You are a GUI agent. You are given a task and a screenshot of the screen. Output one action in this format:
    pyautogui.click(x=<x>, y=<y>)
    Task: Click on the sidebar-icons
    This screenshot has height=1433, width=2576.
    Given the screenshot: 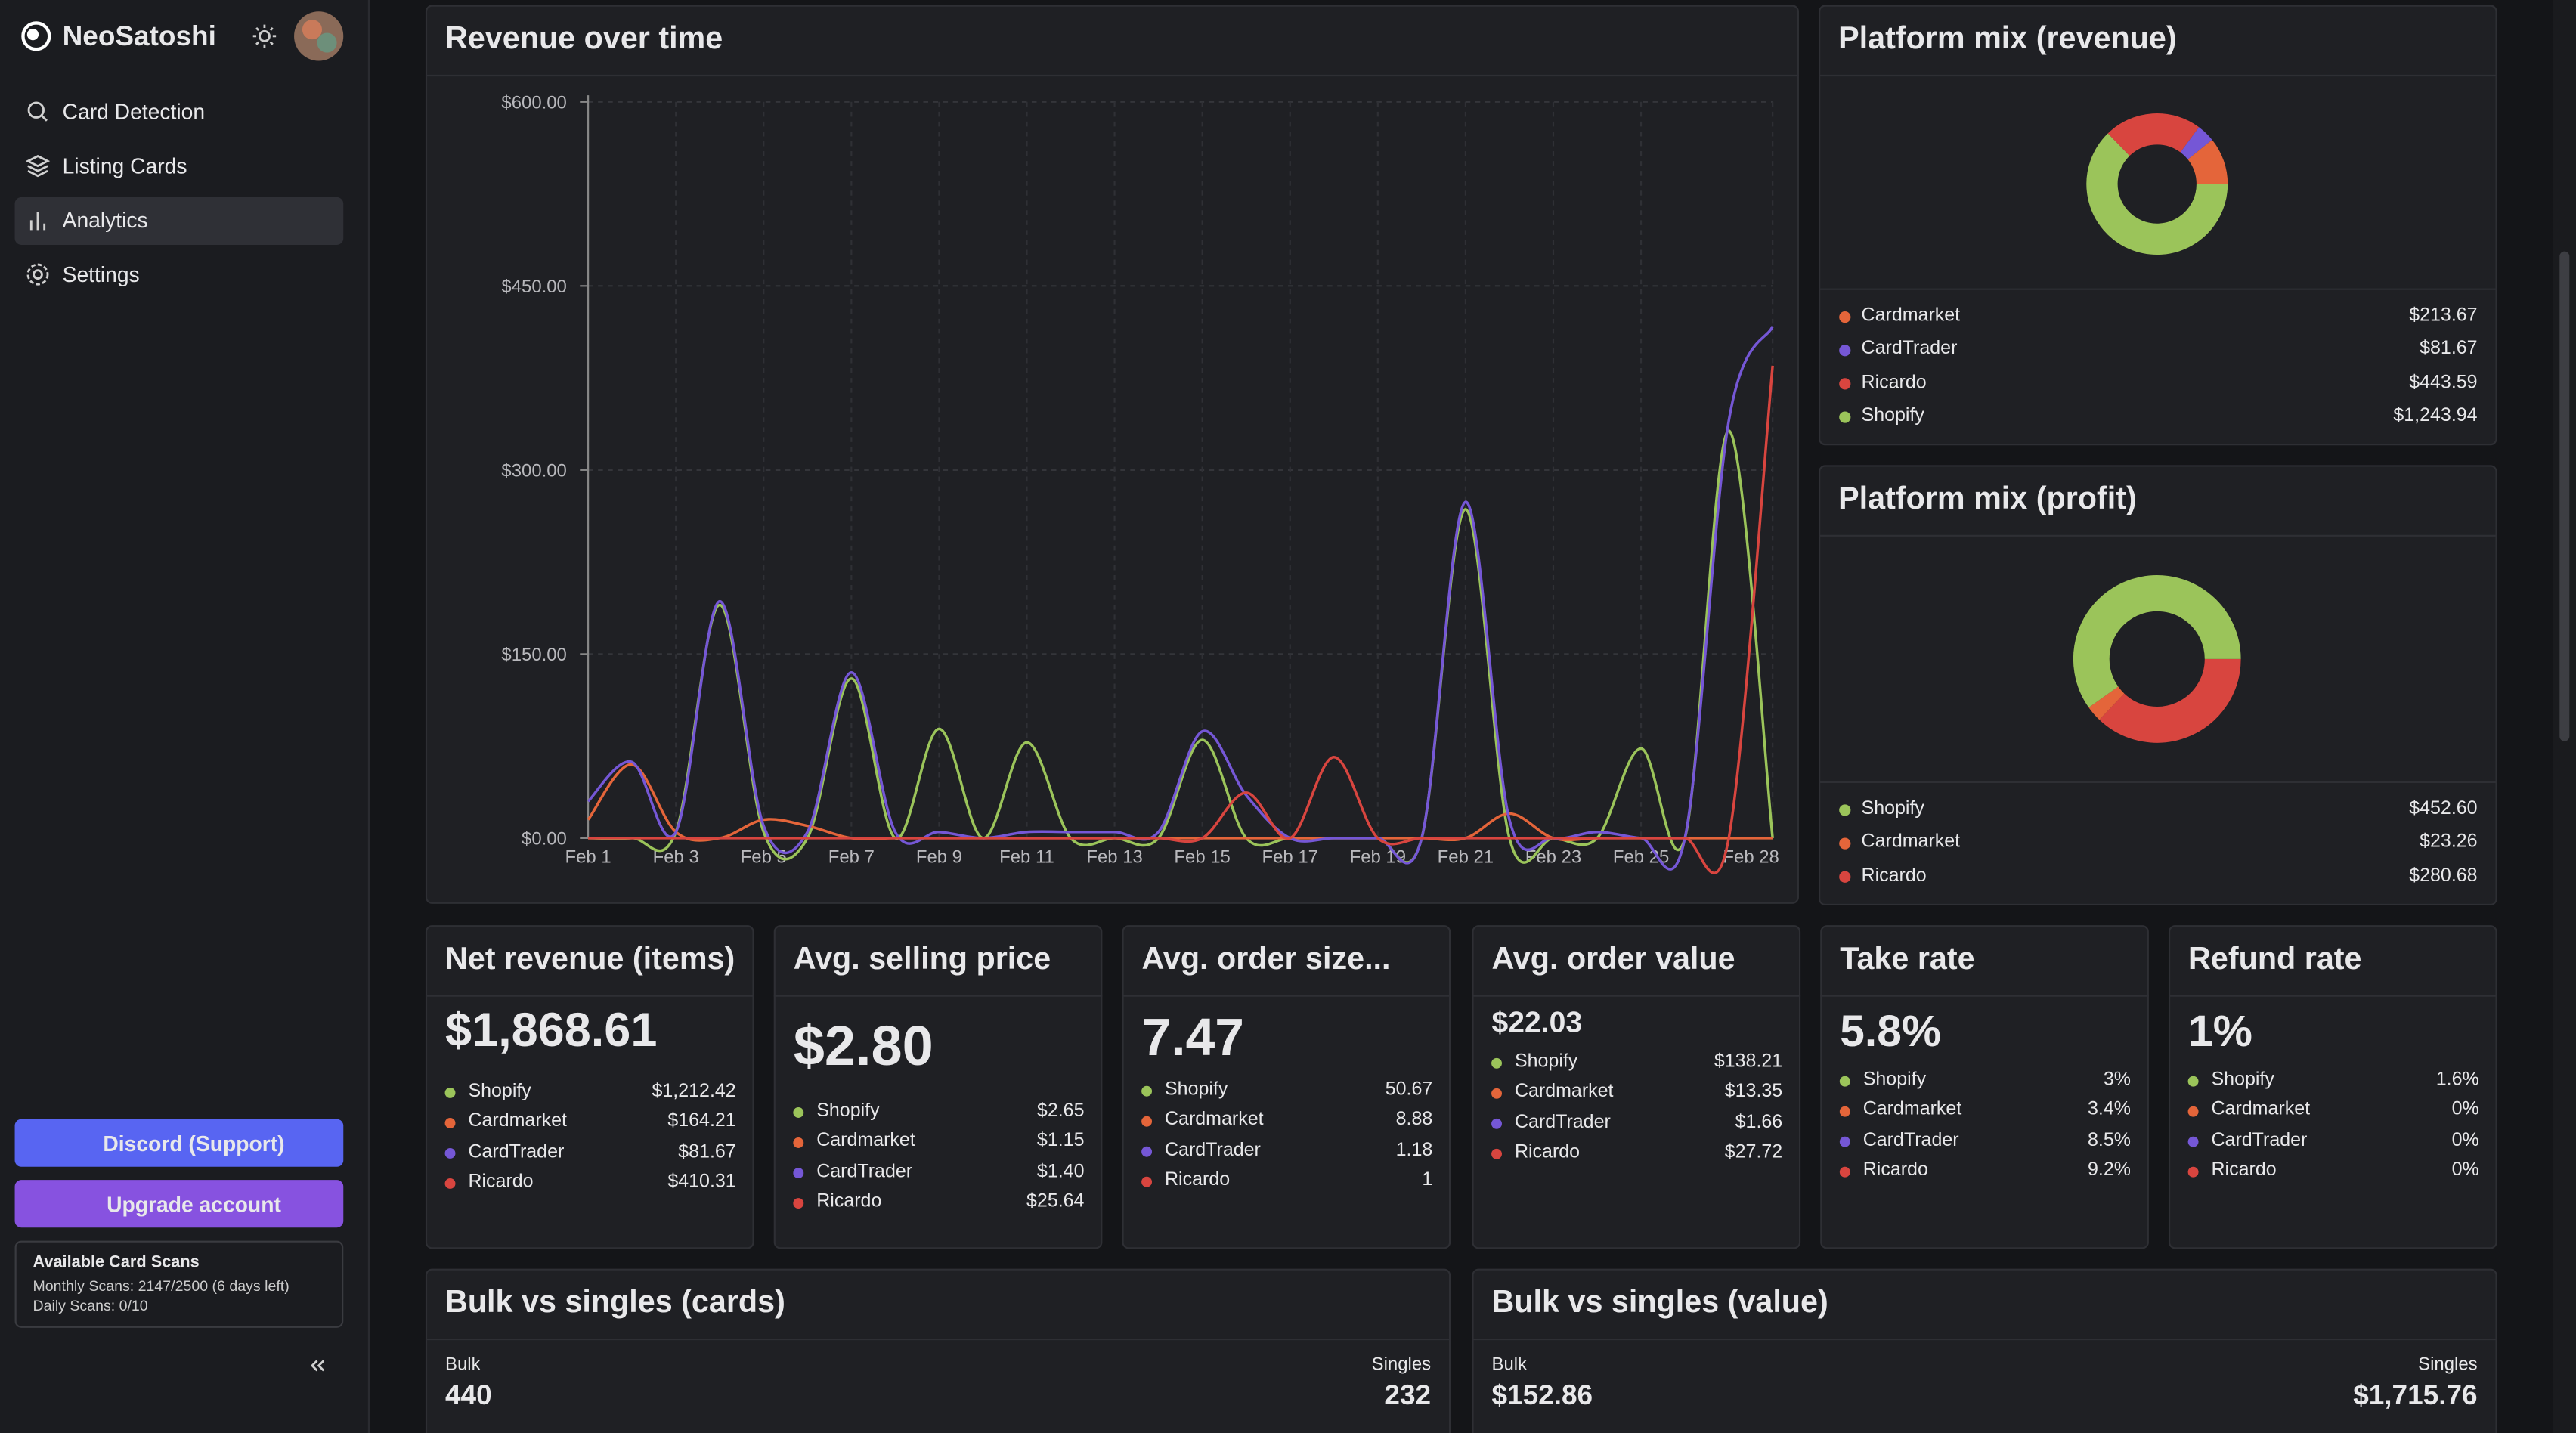 What is the action you would take?
    pyautogui.click(x=179, y=691)
    